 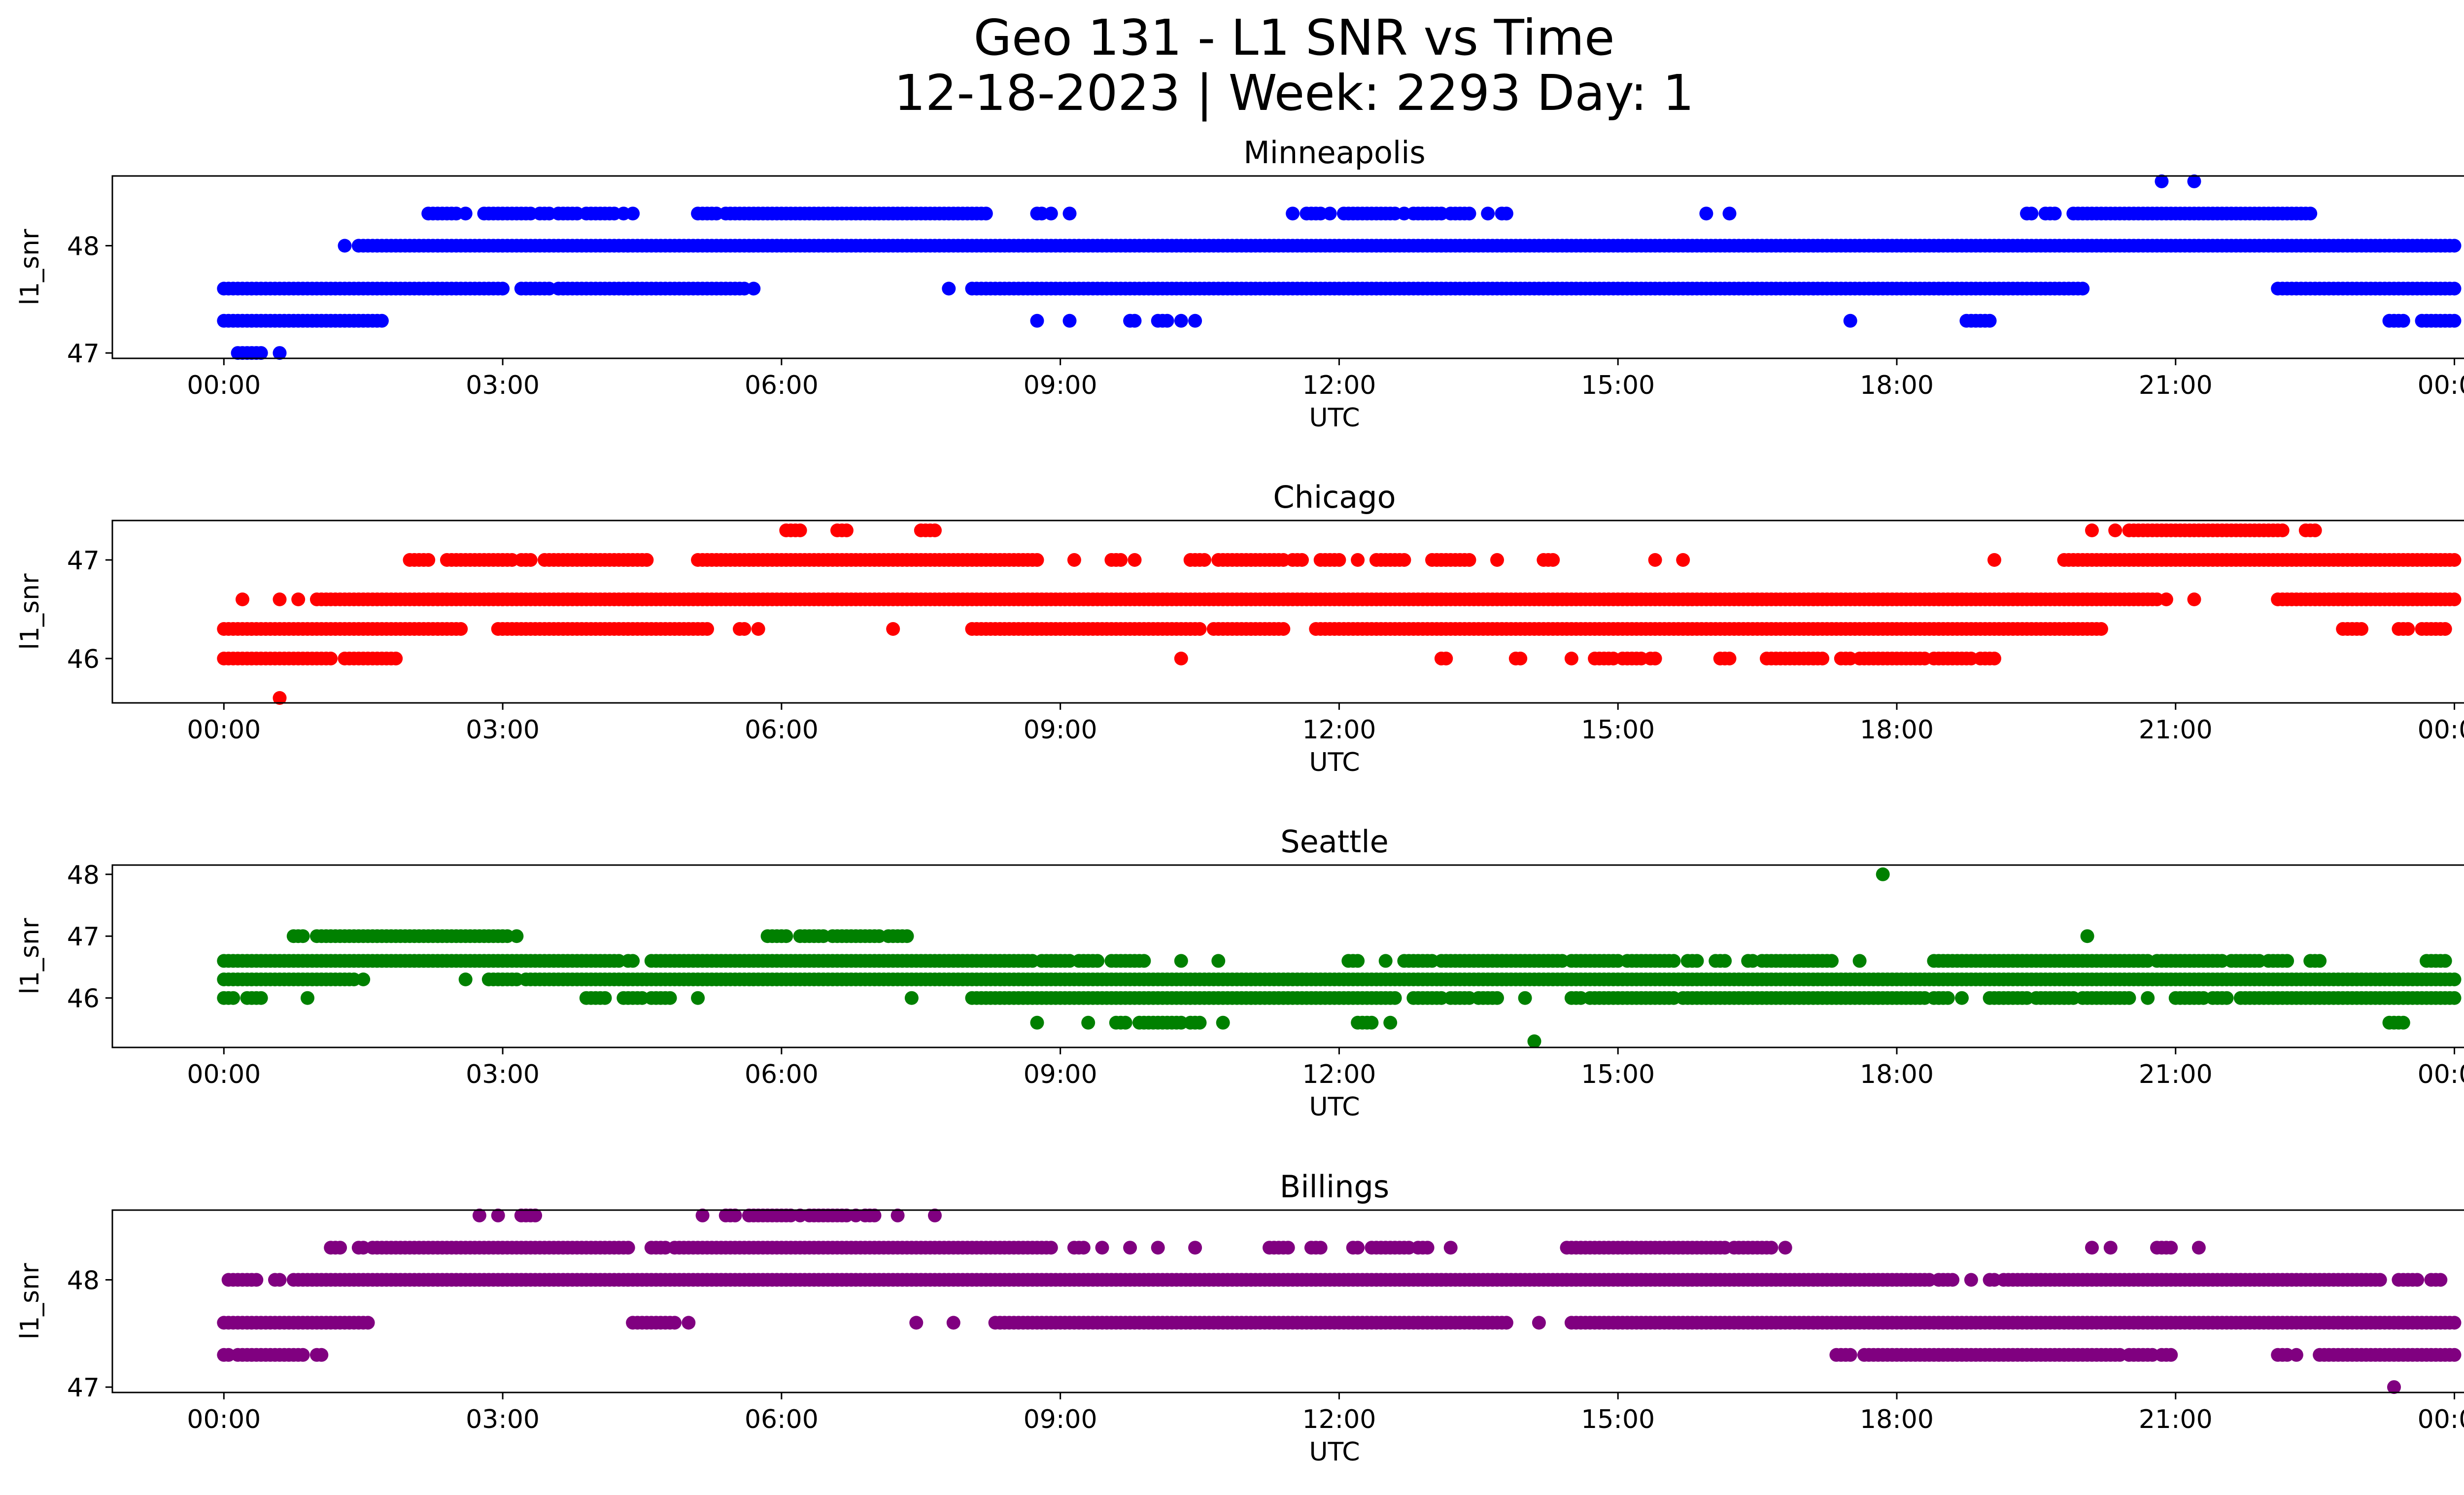 I want to click on series-points-billings, so click(x=1339, y=1301).